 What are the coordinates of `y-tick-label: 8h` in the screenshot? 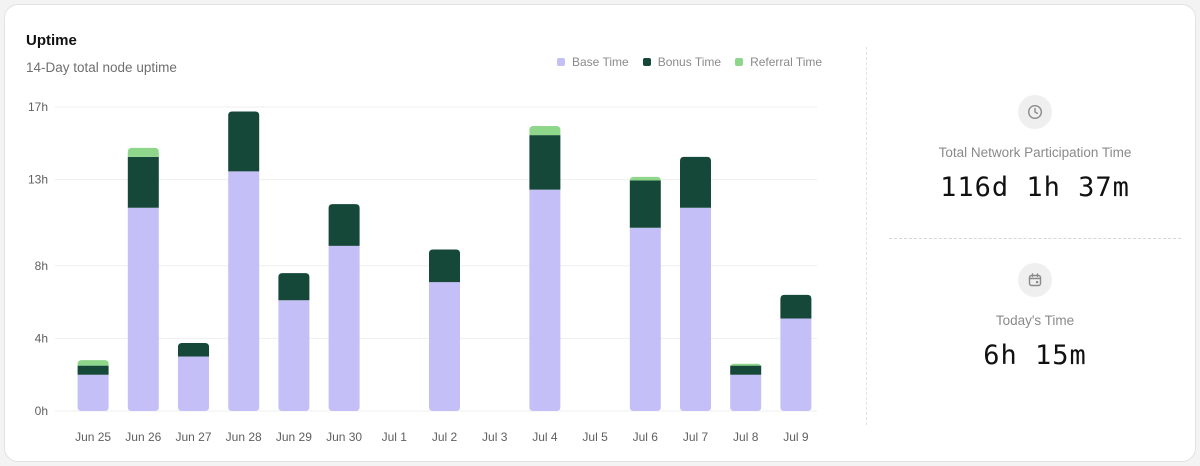 It's located at (41, 266).